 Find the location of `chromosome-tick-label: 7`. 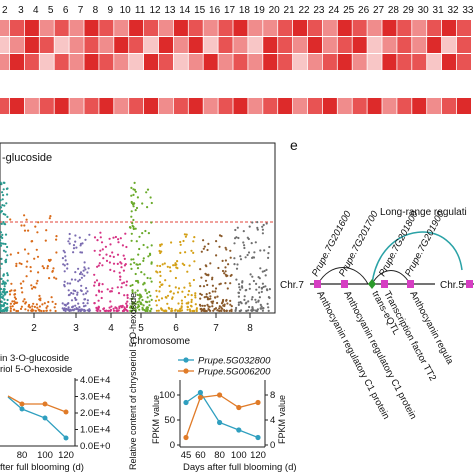

chromosome-tick-label: 7 is located at coordinates (216, 328).